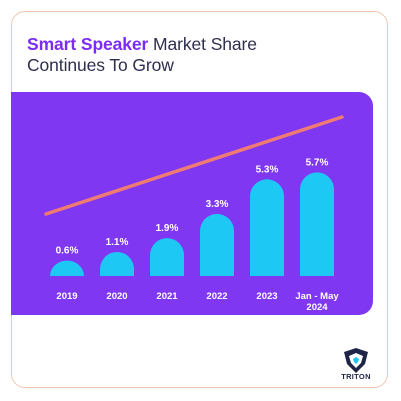  I want to click on category-label: 2021, so click(167, 296).